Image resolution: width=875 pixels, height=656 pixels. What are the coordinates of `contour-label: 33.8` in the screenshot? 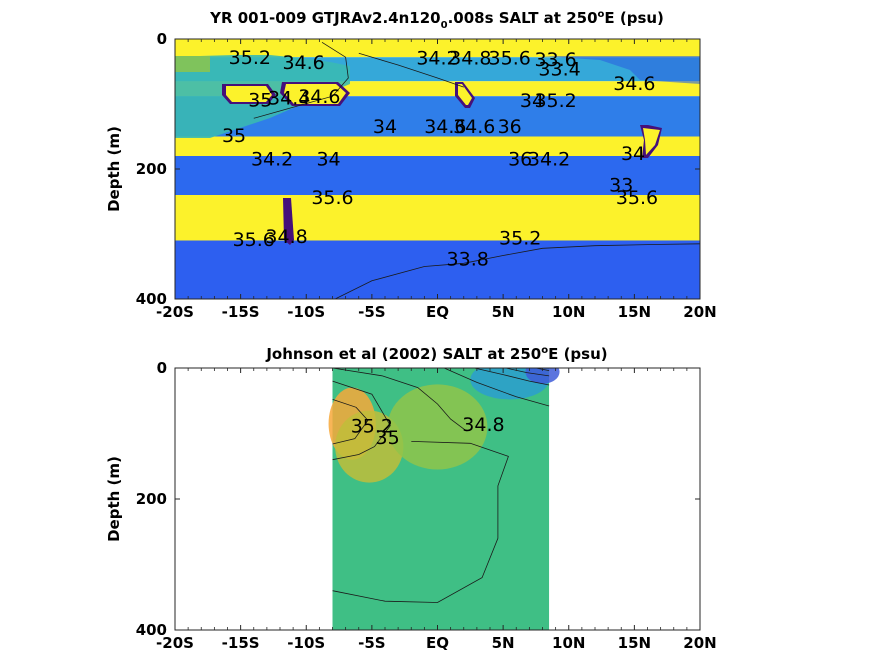 It's located at (468, 260).